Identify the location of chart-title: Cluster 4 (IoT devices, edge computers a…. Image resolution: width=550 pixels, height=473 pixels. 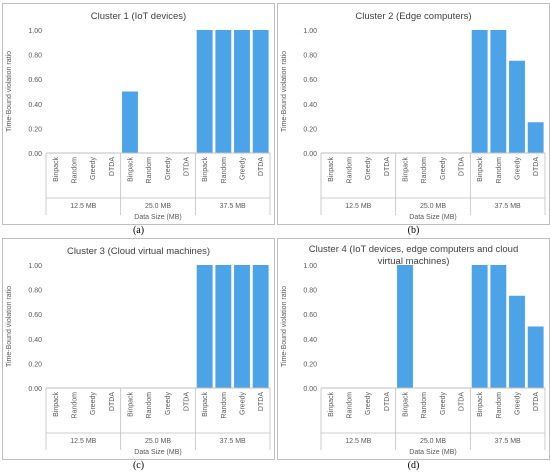
(413, 255).